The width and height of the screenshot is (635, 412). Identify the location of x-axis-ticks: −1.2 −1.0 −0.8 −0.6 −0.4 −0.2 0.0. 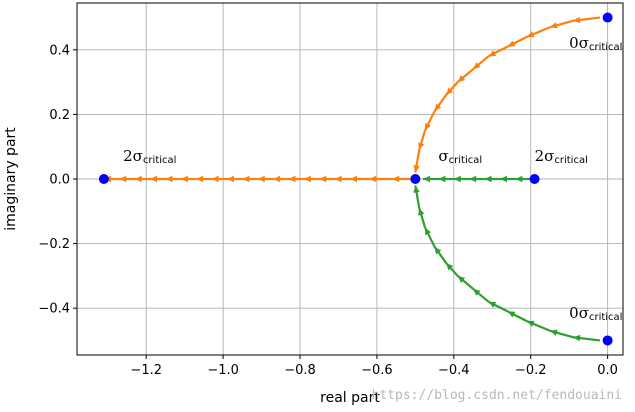
(374, 366).